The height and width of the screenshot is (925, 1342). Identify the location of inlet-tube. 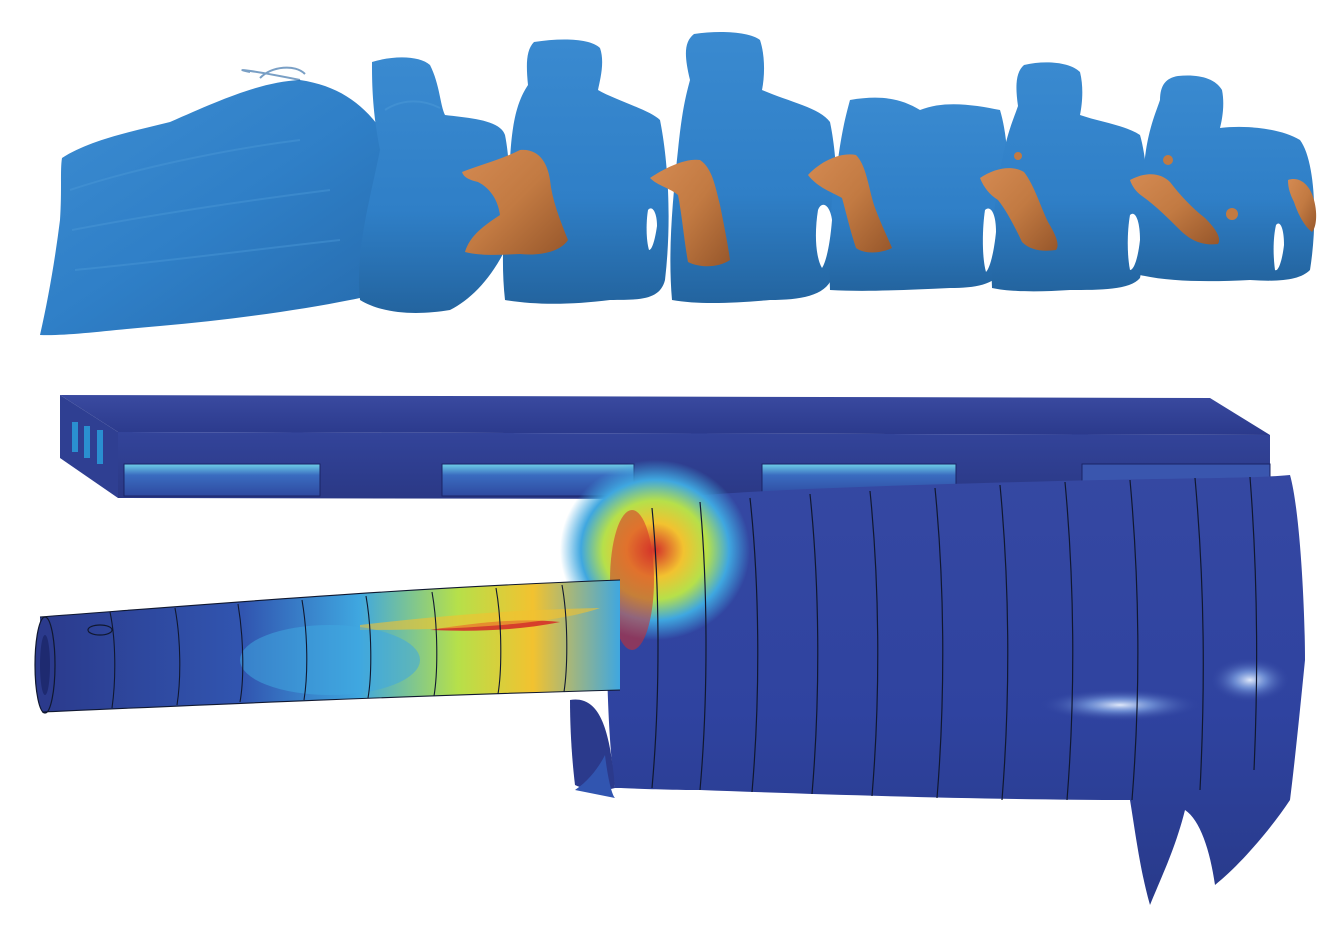
(327, 646).